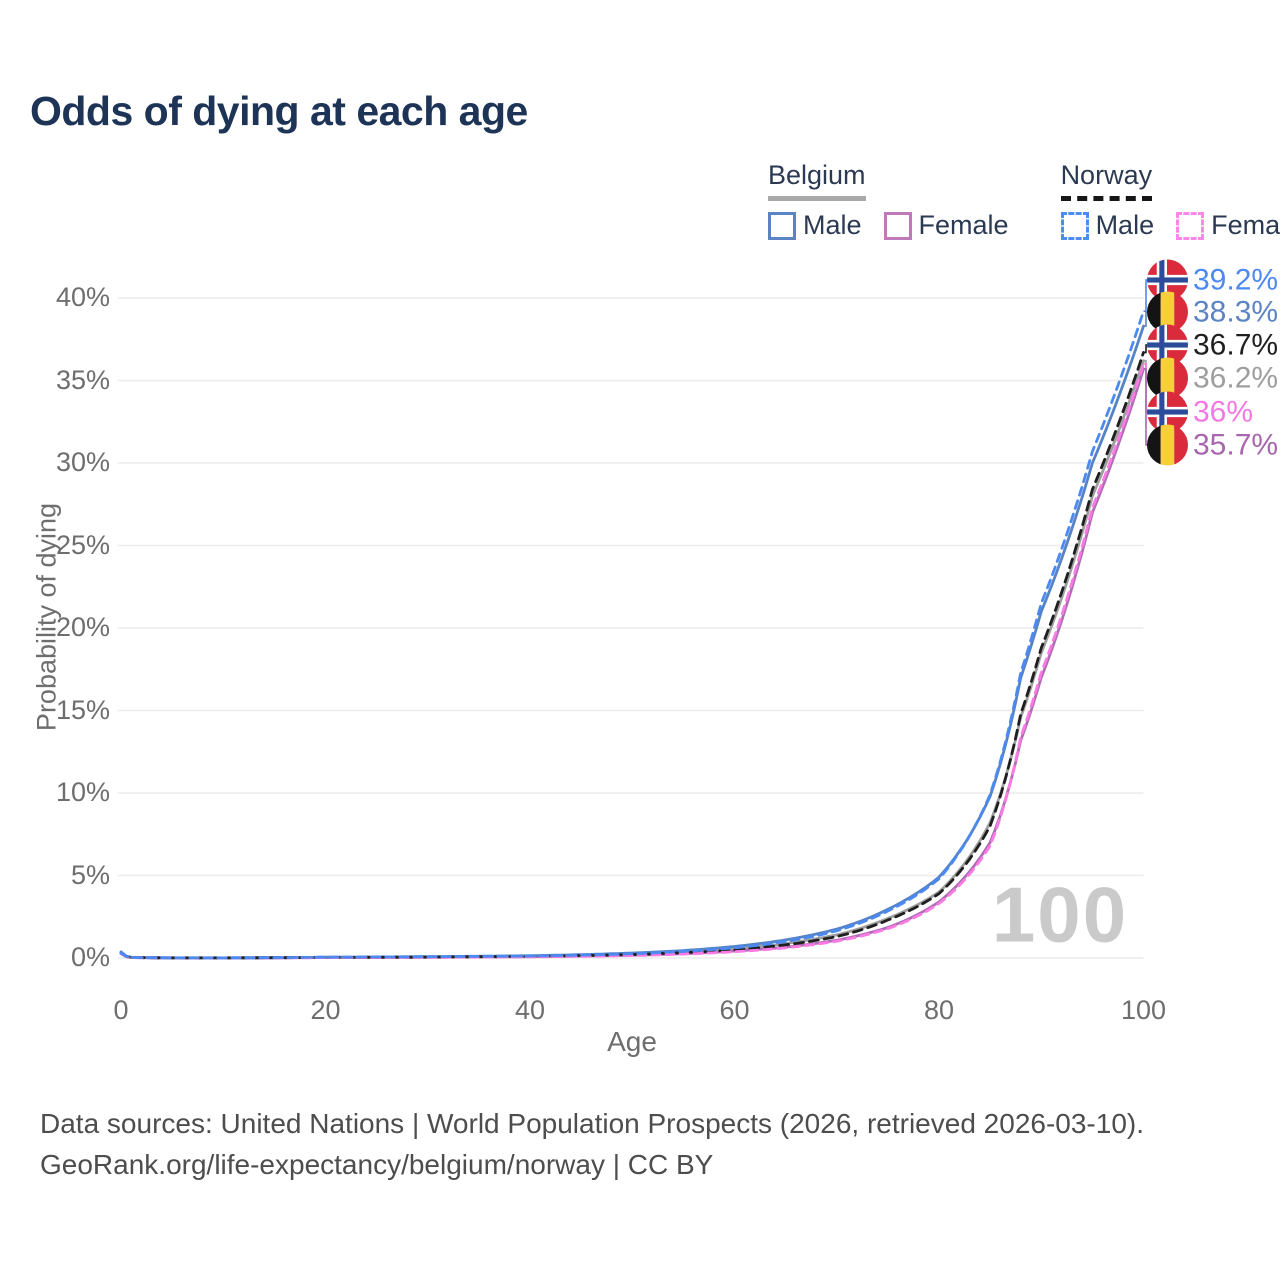 Image resolution: width=1280 pixels, height=1280 pixels. What do you see at coordinates (121, 1010) in the screenshot?
I see `x-tick-label-0: 0` at bounding box center [121, 1010].